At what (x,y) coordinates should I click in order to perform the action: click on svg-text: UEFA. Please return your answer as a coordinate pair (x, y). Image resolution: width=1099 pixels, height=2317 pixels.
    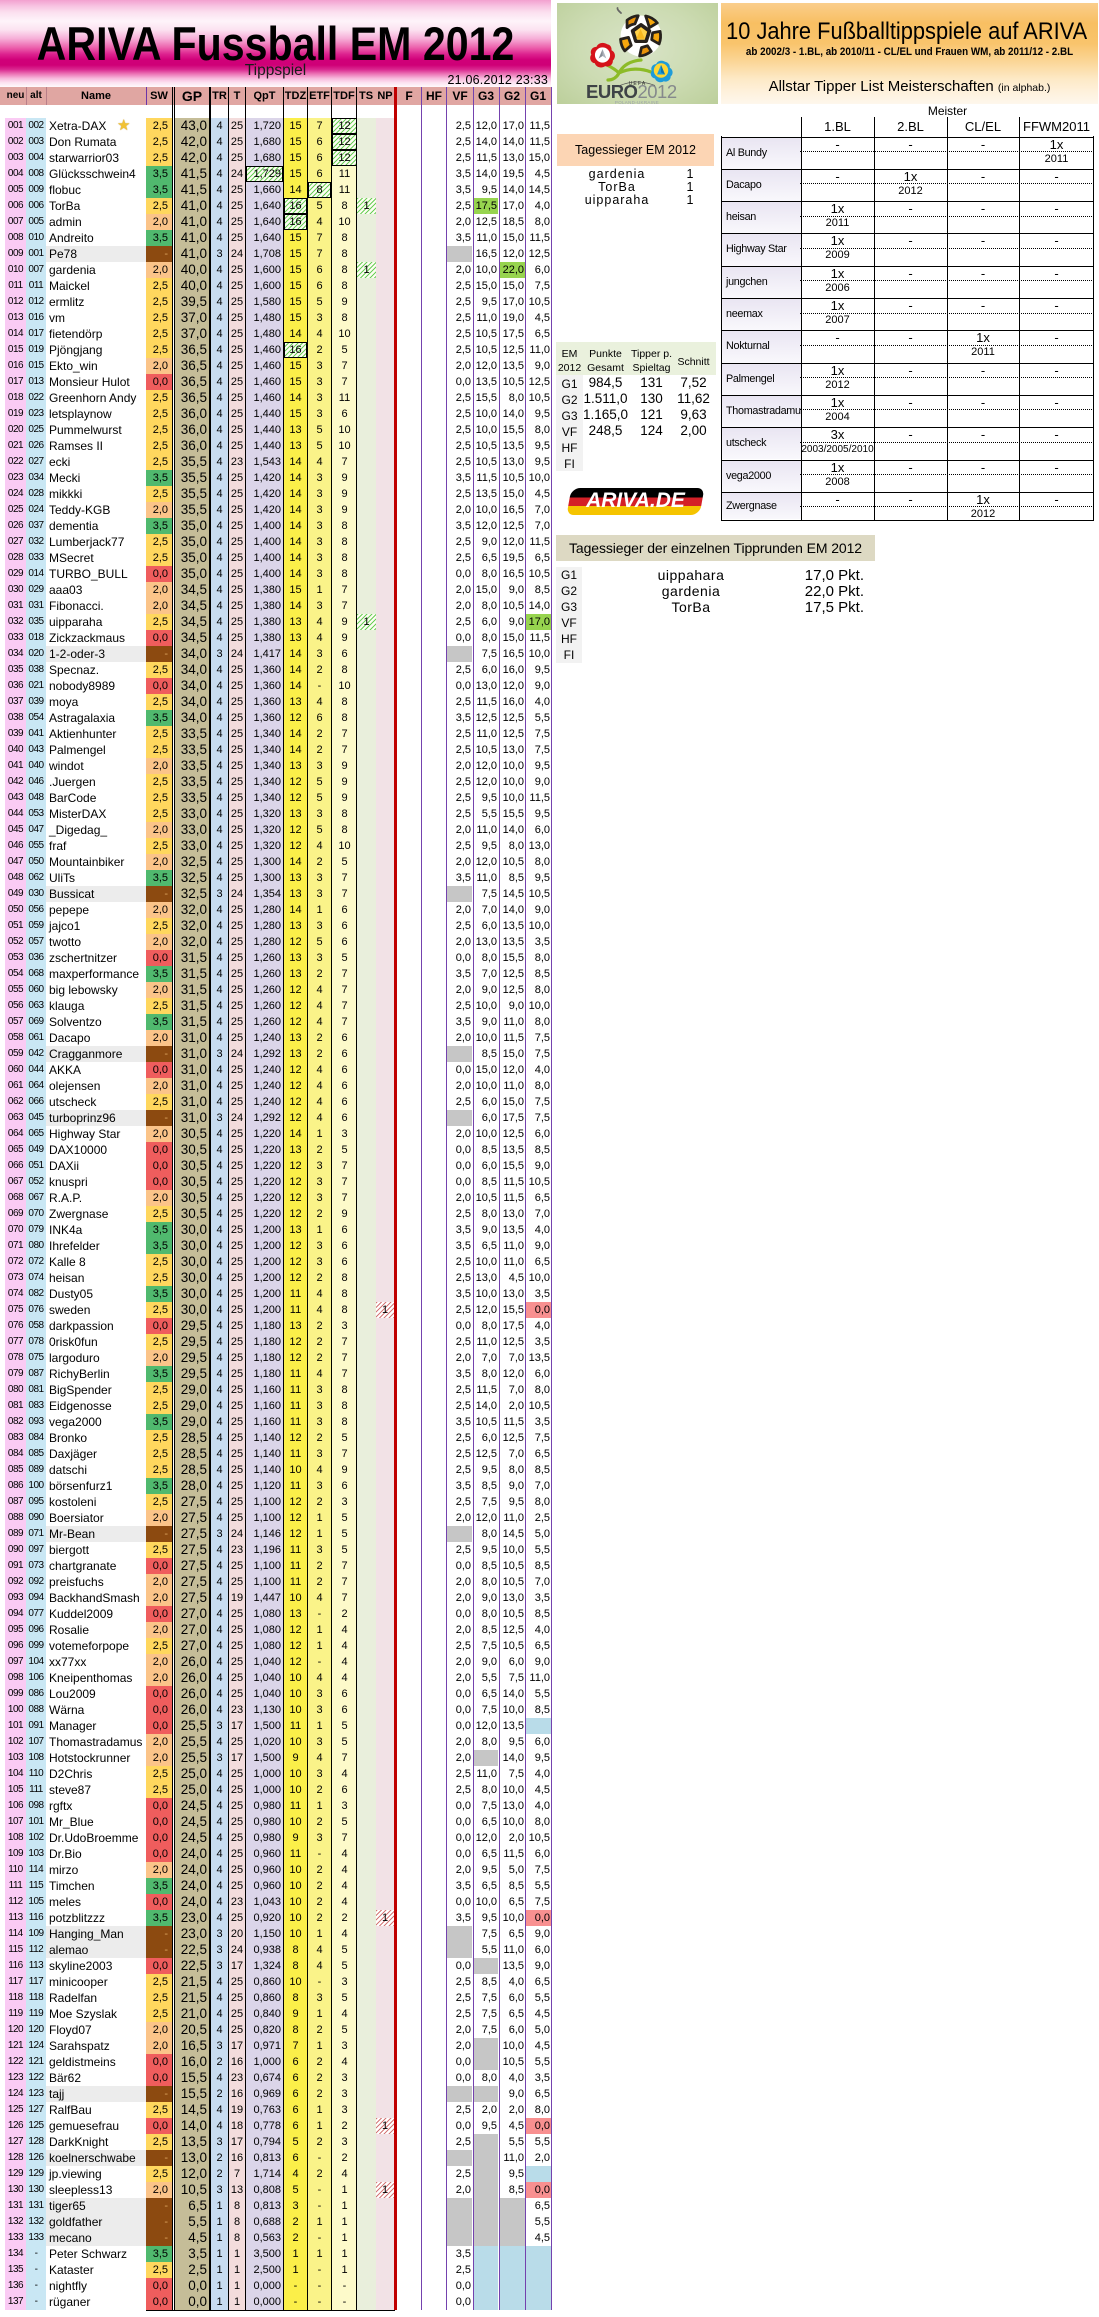
    Looking at the image, I should click on (638, 84).